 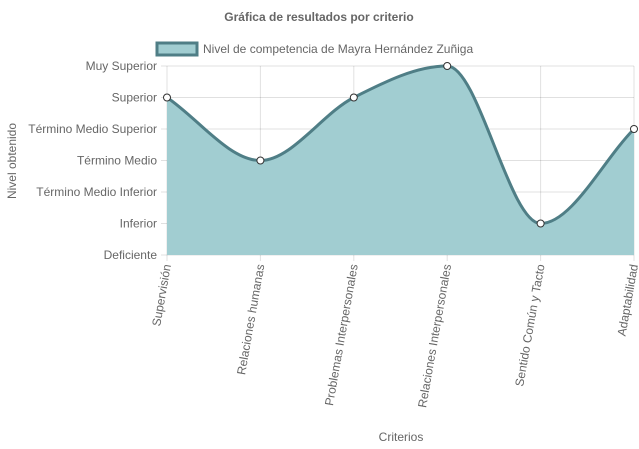 What do you see at coordinates (627, 300) in the screenshot?
I see `x-tick-label: Adaptabilidad` at bounding box center [627, 300].